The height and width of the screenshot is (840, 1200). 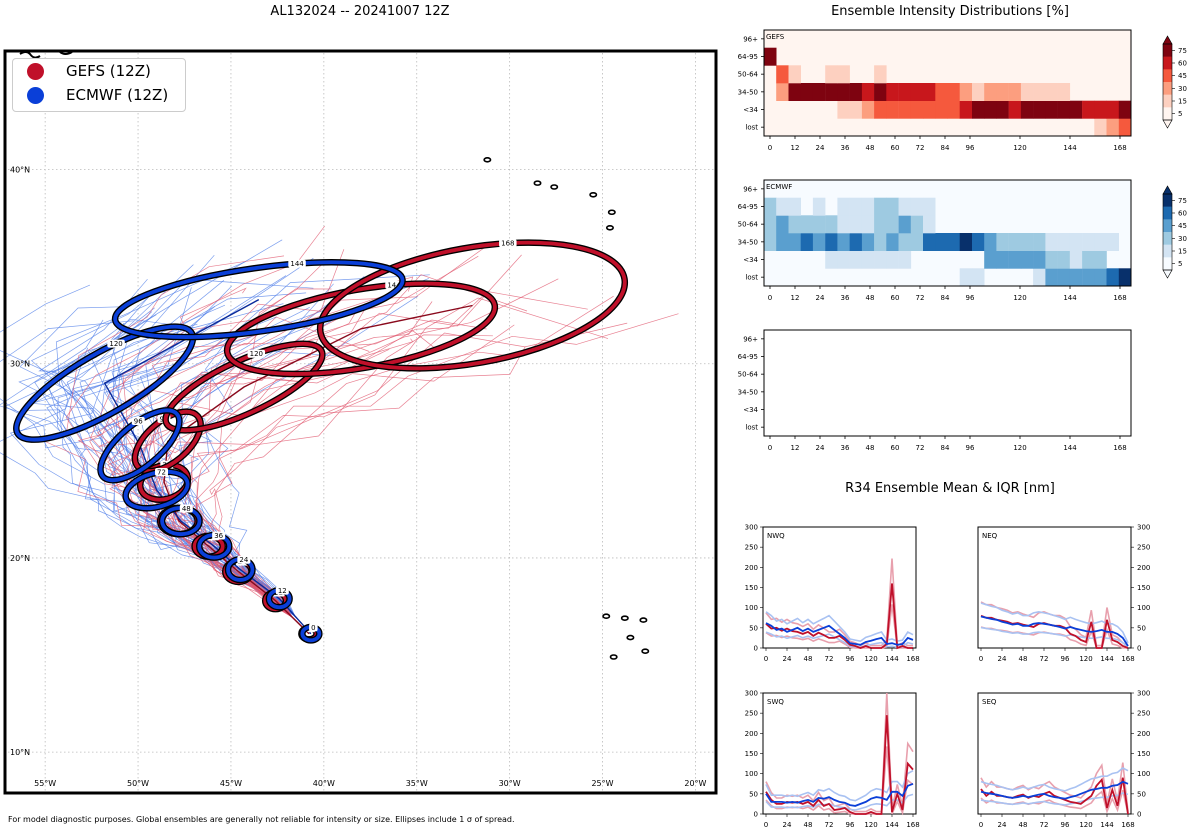 What do you see at coordinates (839, 785) in the screenshot?
I see `r34-iqr-upper` at bounding box center [839, 785].